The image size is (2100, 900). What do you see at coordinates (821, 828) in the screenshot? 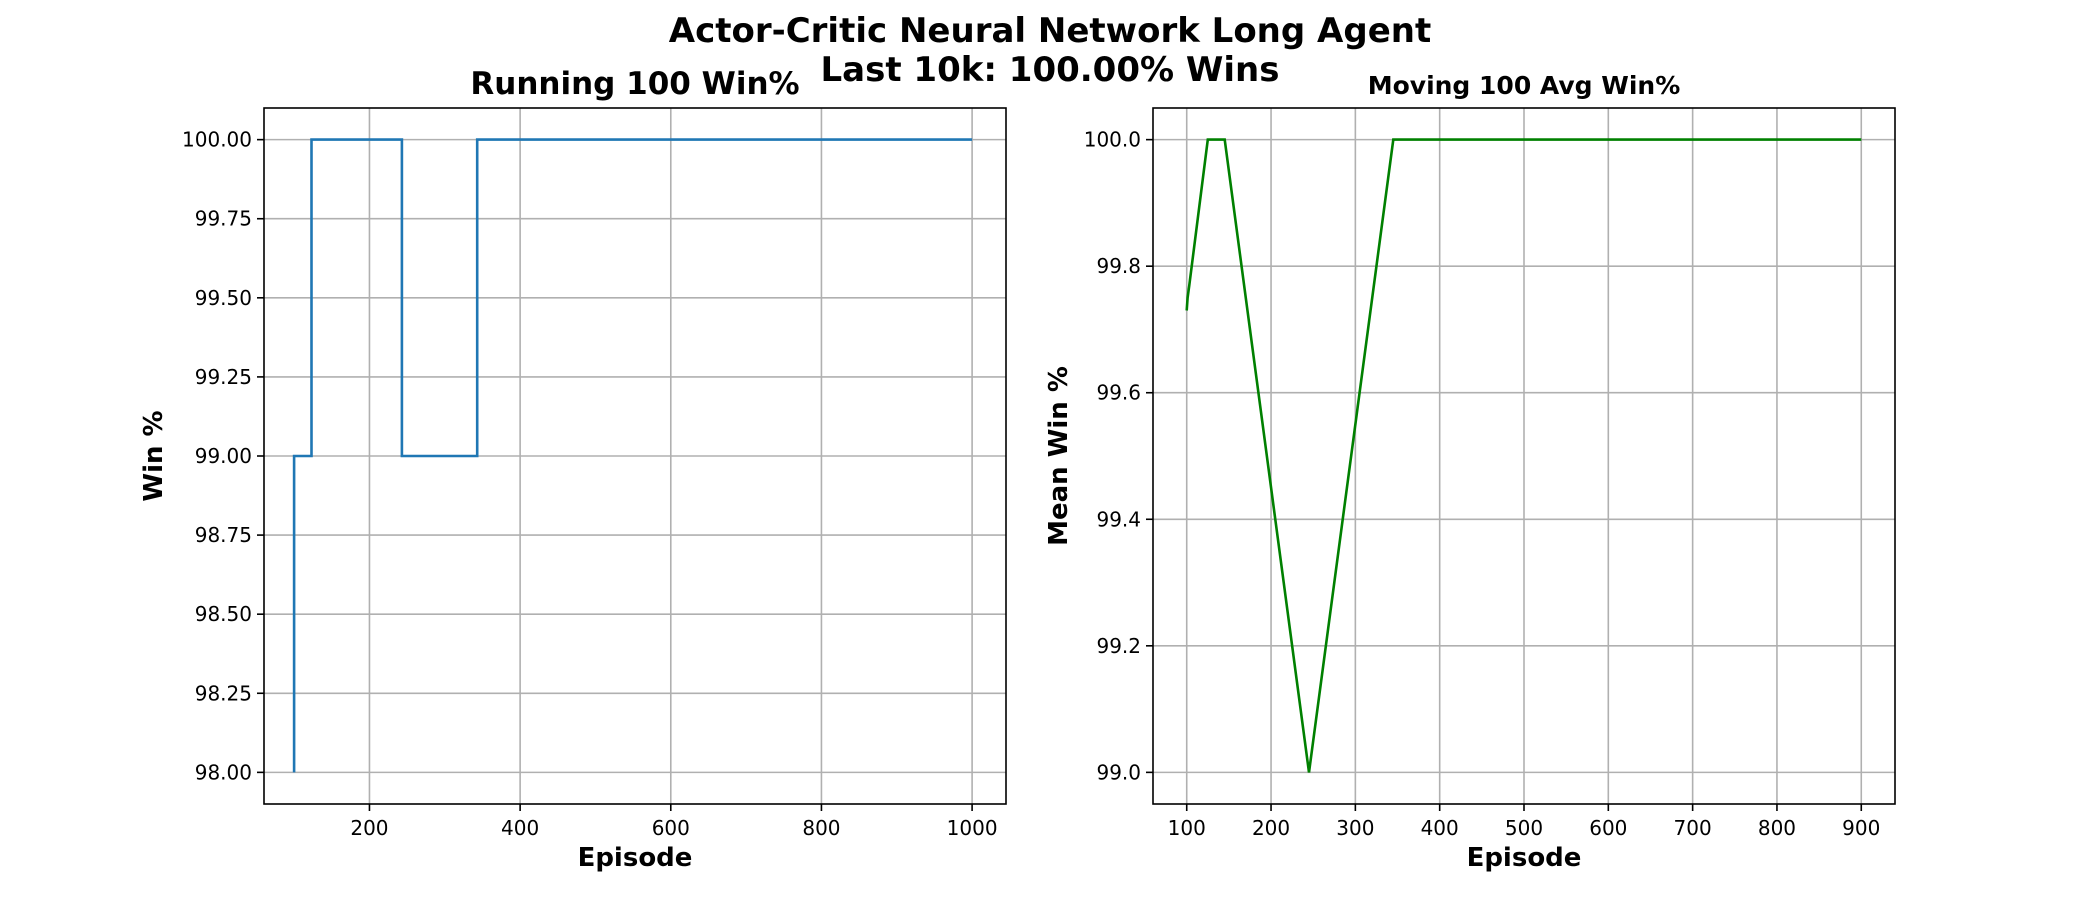
I see `left-x-tick-label: 800` at bounding box center [821, 828].